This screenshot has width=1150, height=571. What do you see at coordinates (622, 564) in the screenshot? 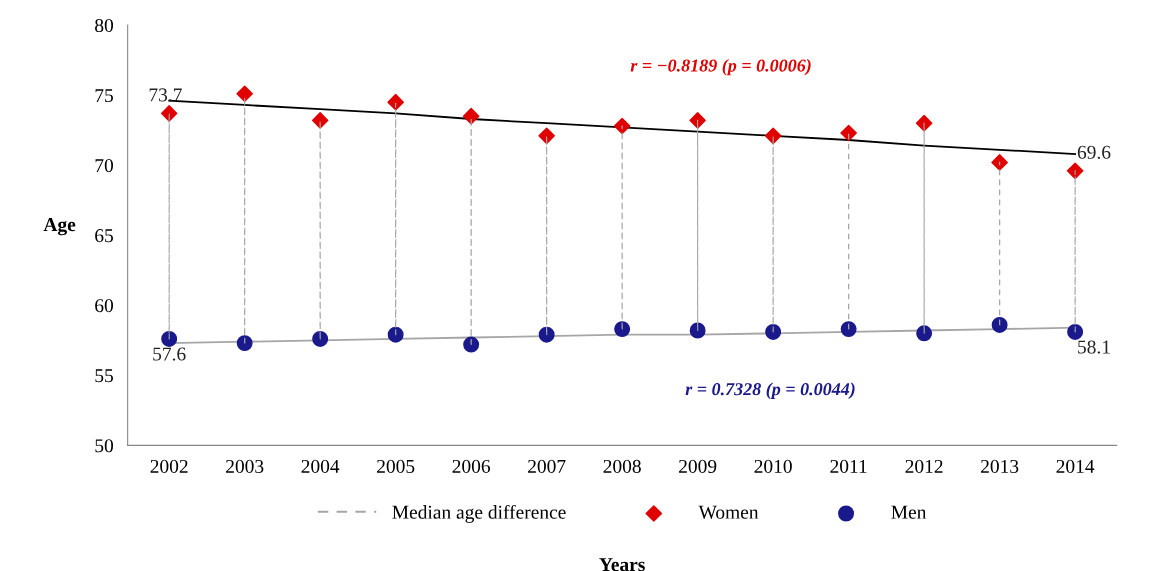
I see `x-axis-title: Years` at bounding box center [622, 564].